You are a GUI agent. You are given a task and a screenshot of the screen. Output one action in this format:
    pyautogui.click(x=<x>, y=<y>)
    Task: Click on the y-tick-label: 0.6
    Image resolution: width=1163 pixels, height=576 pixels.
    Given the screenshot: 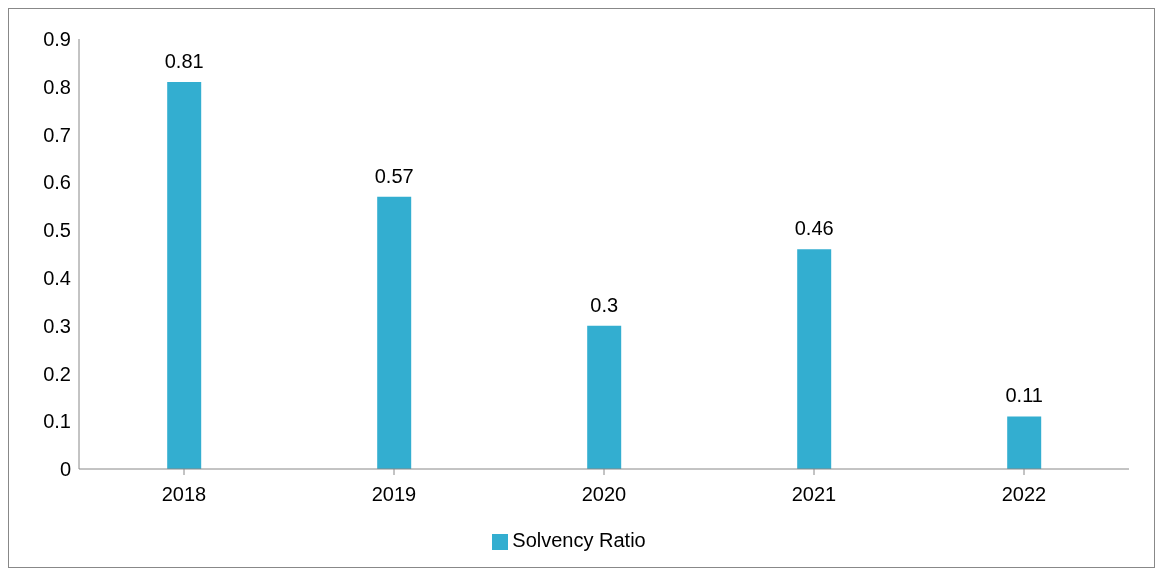 What is the action you would take?
    pyautogui.click(x=57, y=182)
    